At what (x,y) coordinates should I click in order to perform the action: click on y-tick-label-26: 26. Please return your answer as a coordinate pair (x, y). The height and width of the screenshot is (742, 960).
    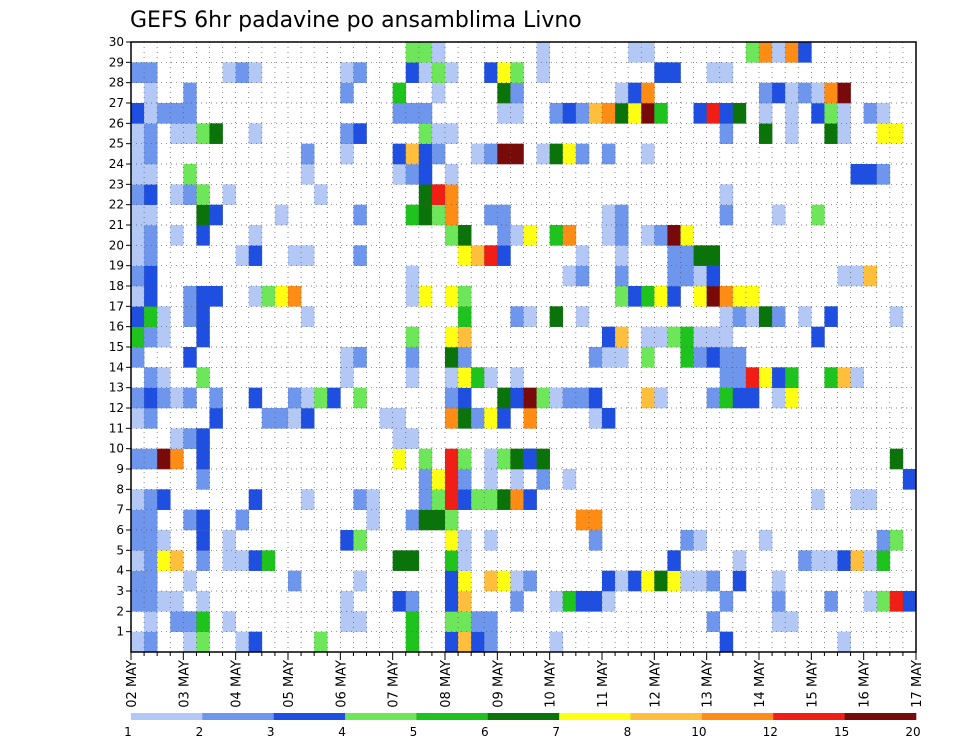
    Looking at the image, I should click on (116, 123).